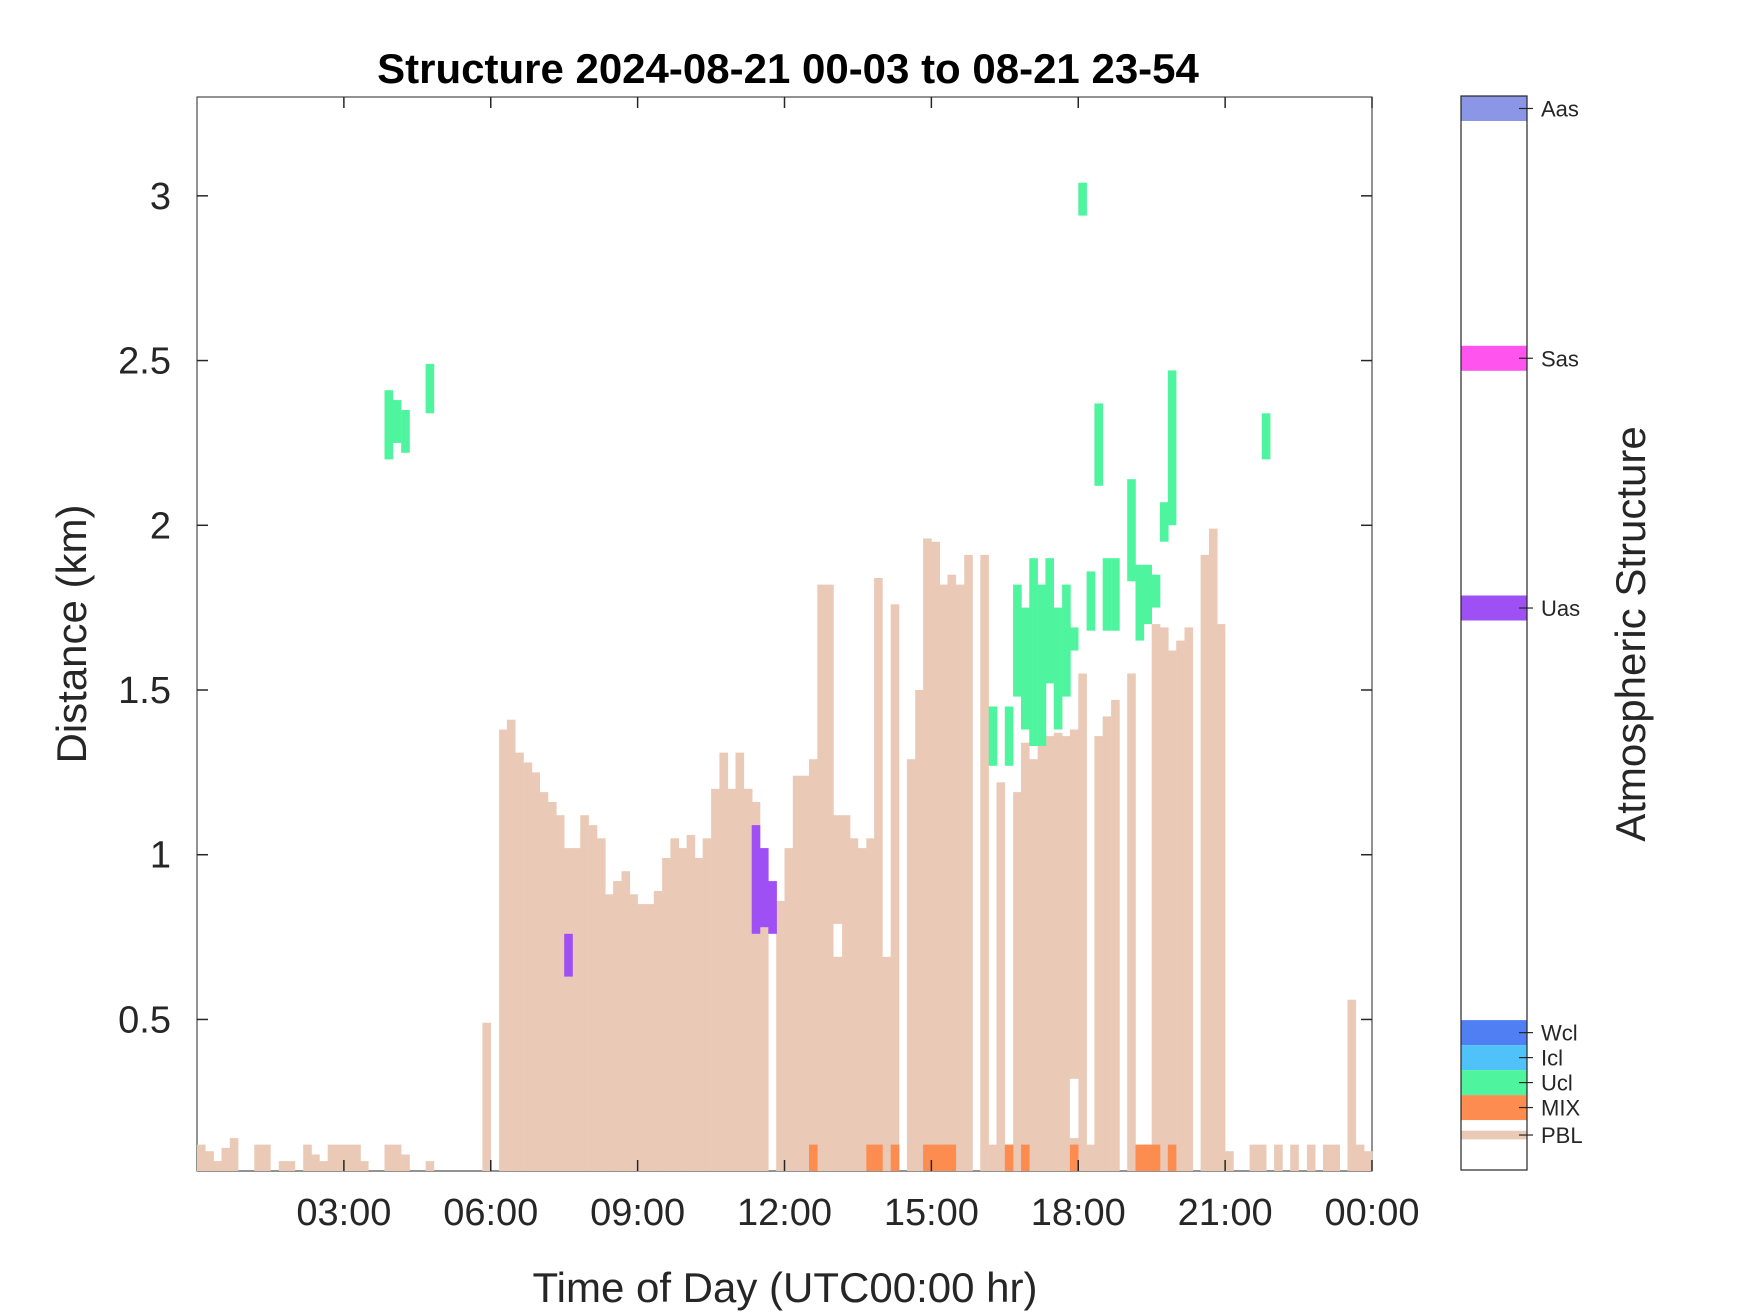  I want to click on colorbar-title: Atmospheric Structure, so click(1630, 634).